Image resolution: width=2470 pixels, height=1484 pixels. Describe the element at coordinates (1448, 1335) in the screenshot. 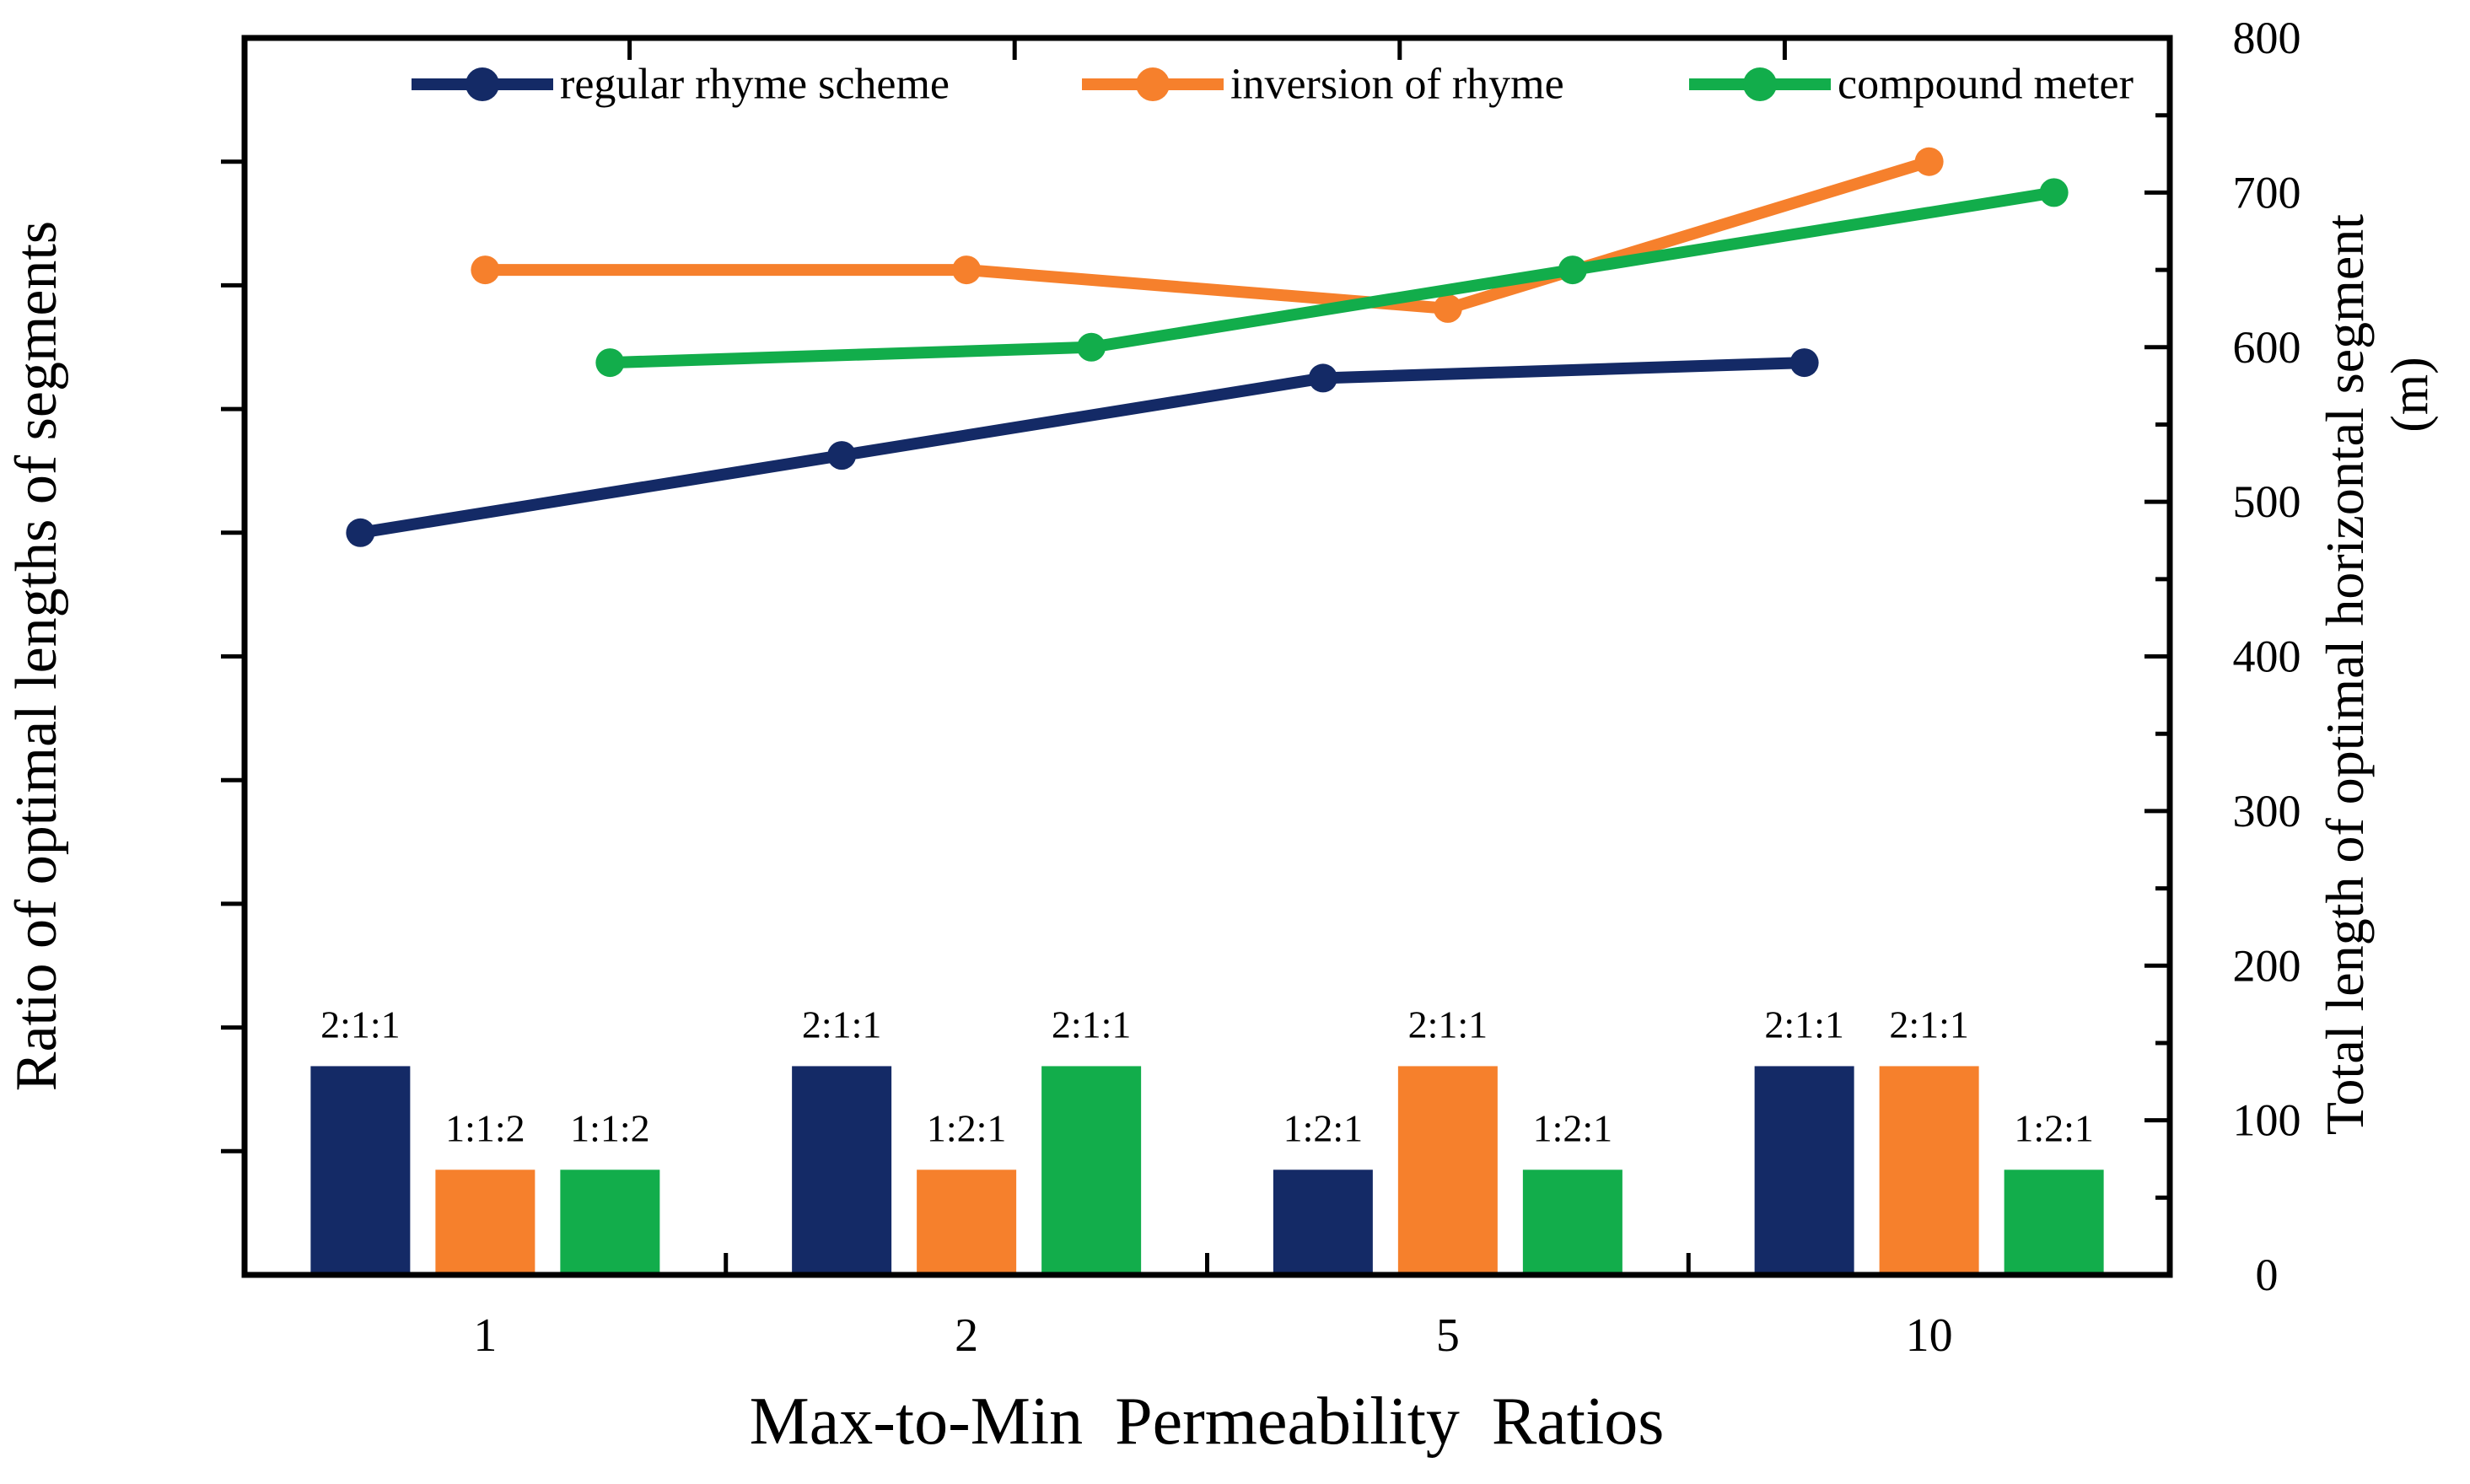

I see `x-axis-tick-label: 5` at that location.